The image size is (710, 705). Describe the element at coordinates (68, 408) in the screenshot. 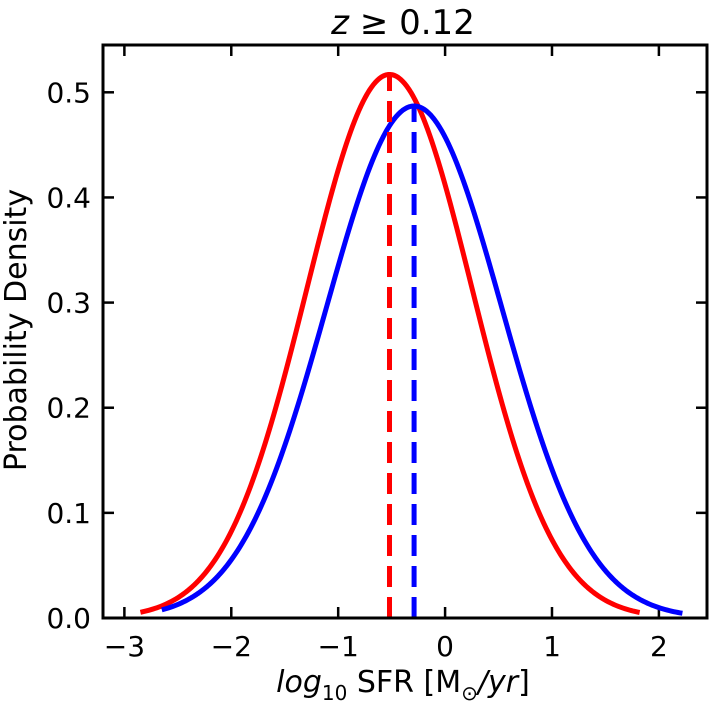

I see `y-tick-label: 0.2` at that location.